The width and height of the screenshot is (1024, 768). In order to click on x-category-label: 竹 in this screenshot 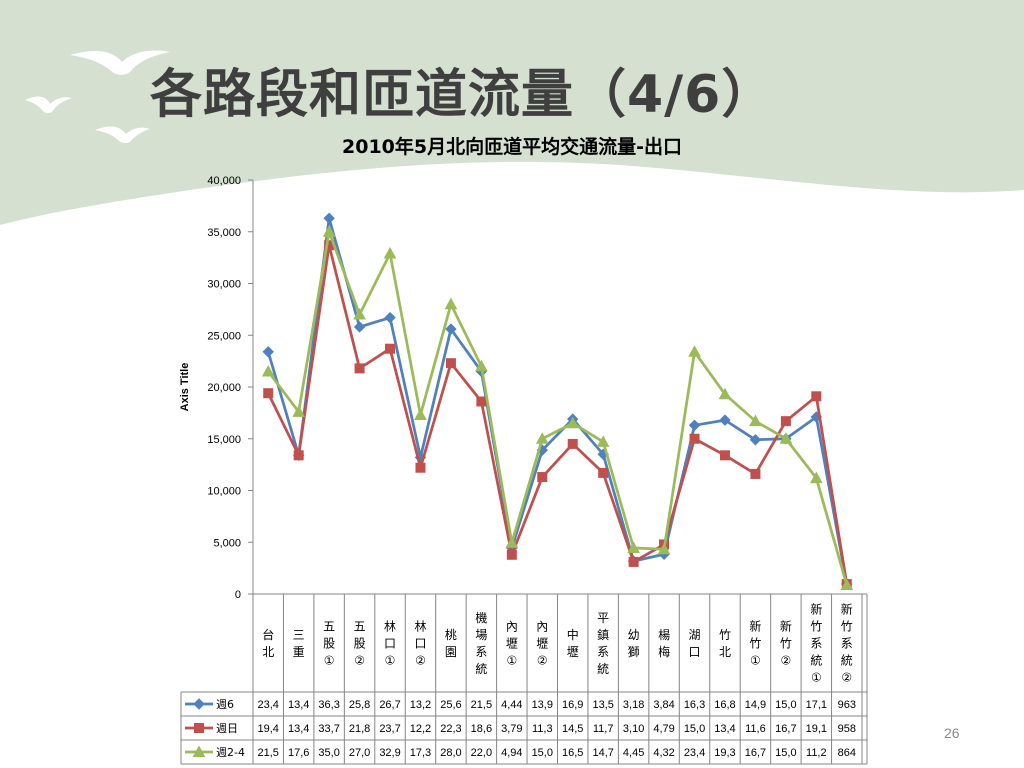, I will do `click(847, 627)`.